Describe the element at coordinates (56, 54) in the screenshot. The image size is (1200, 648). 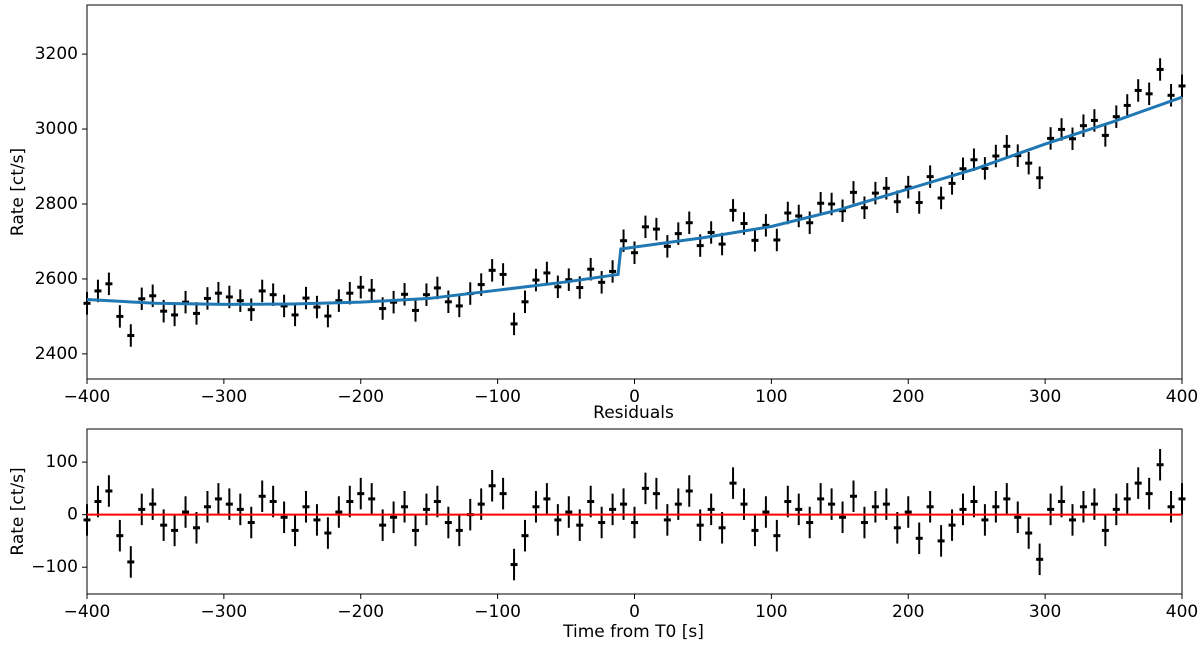
I see `y-tick-label: 3200` at that location.